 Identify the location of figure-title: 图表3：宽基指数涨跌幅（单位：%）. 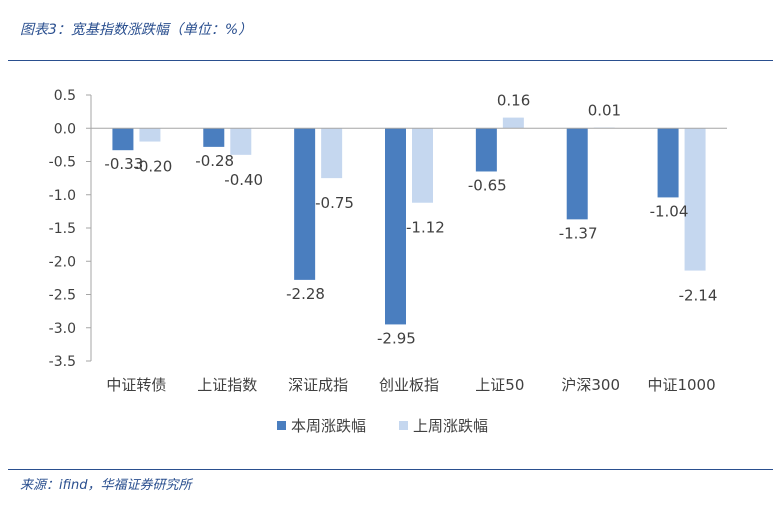
(136, 30).